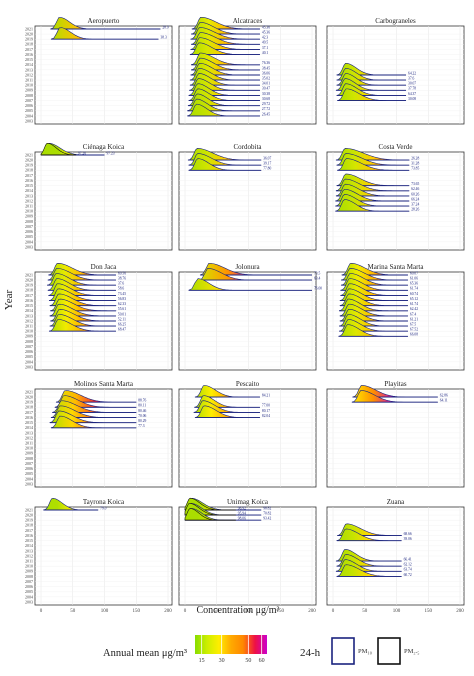  What do you see at coordinates (408, 570) in the screenshot?
I see `ridge-data-label: 63.74` at bounding box center [408, 570].